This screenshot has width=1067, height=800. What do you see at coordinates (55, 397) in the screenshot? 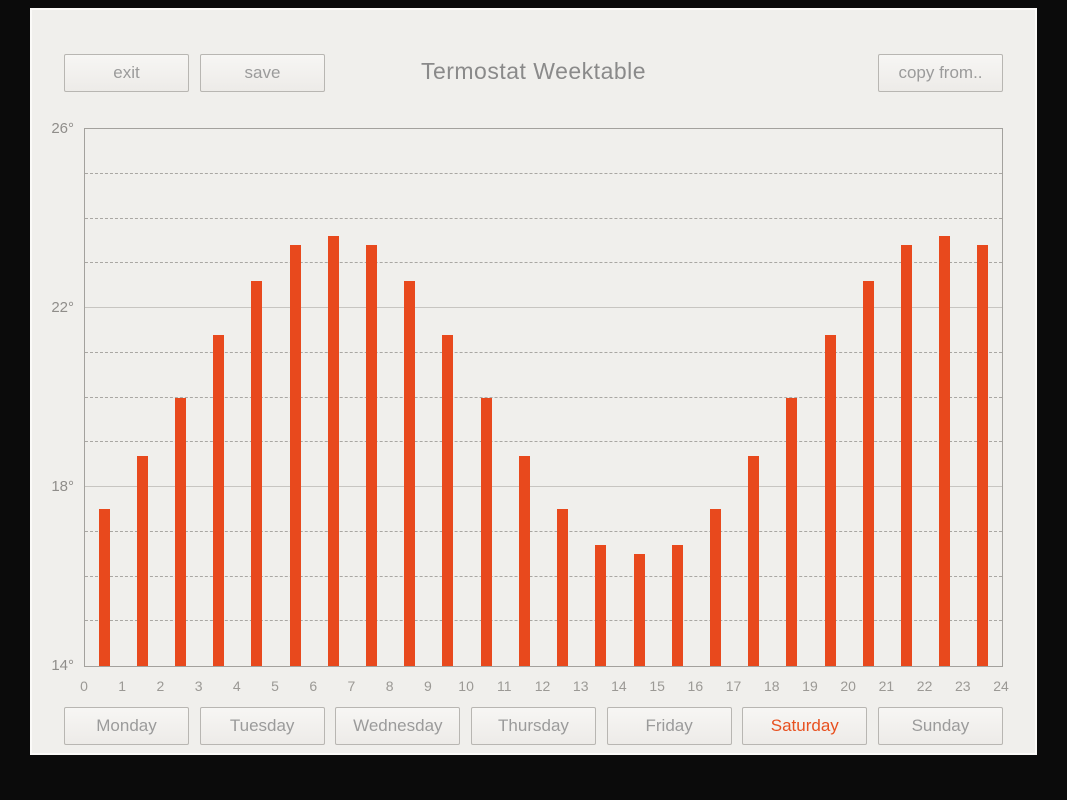
I see `y-axis-labels: 14° 18° 22° 26°` at bounding box center [55, 397].